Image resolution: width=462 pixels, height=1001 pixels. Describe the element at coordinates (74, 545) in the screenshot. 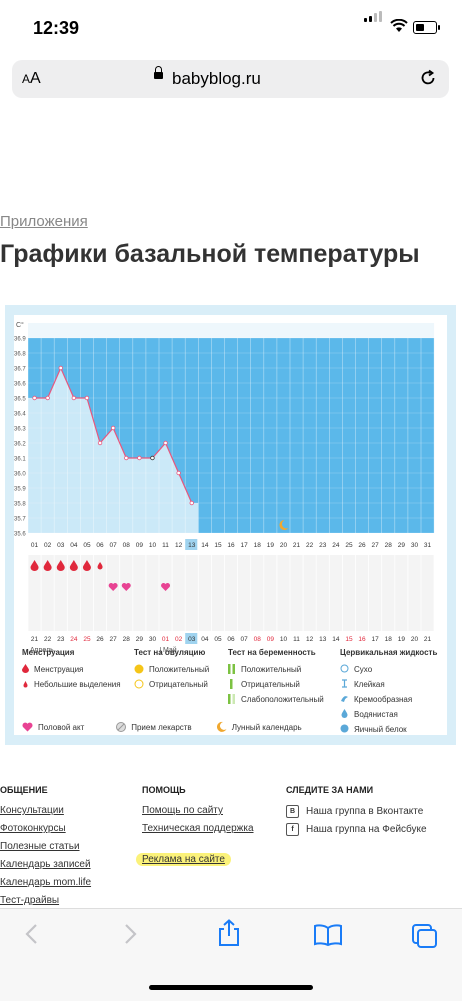

I see `x-day-label: 04` at that location.